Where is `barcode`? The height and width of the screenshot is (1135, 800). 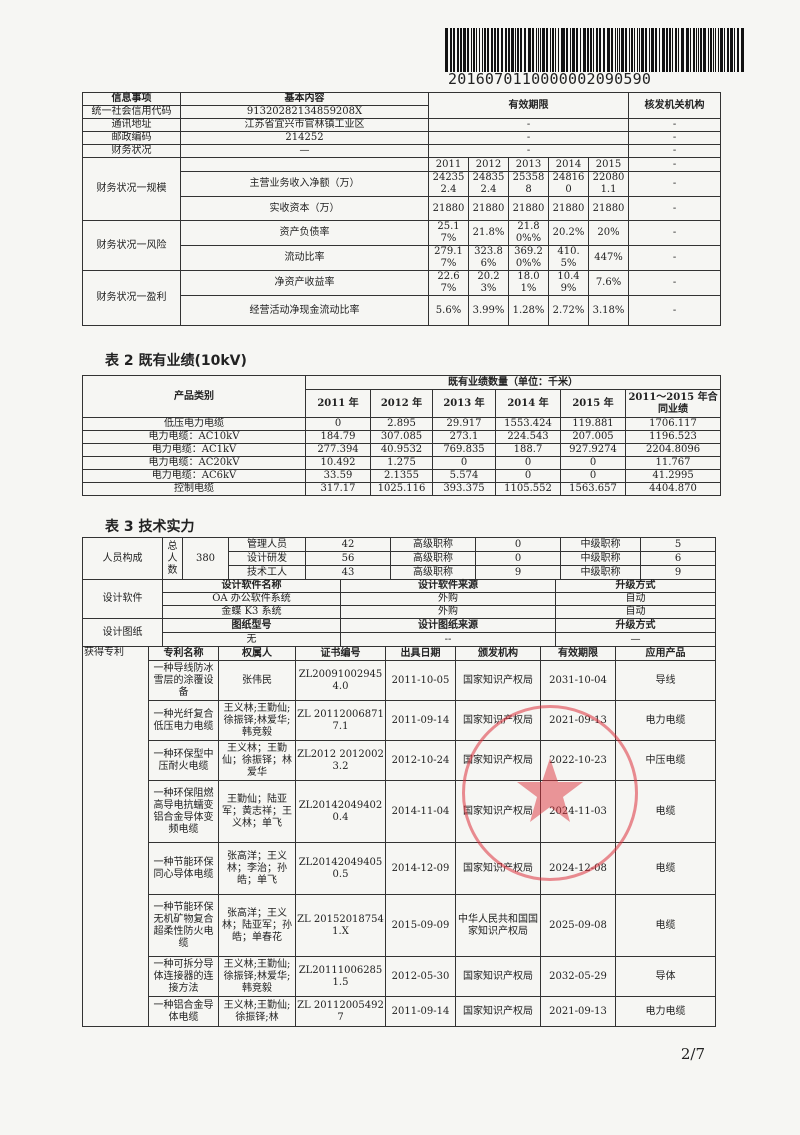
barcode is located at coordinates (595, 50).